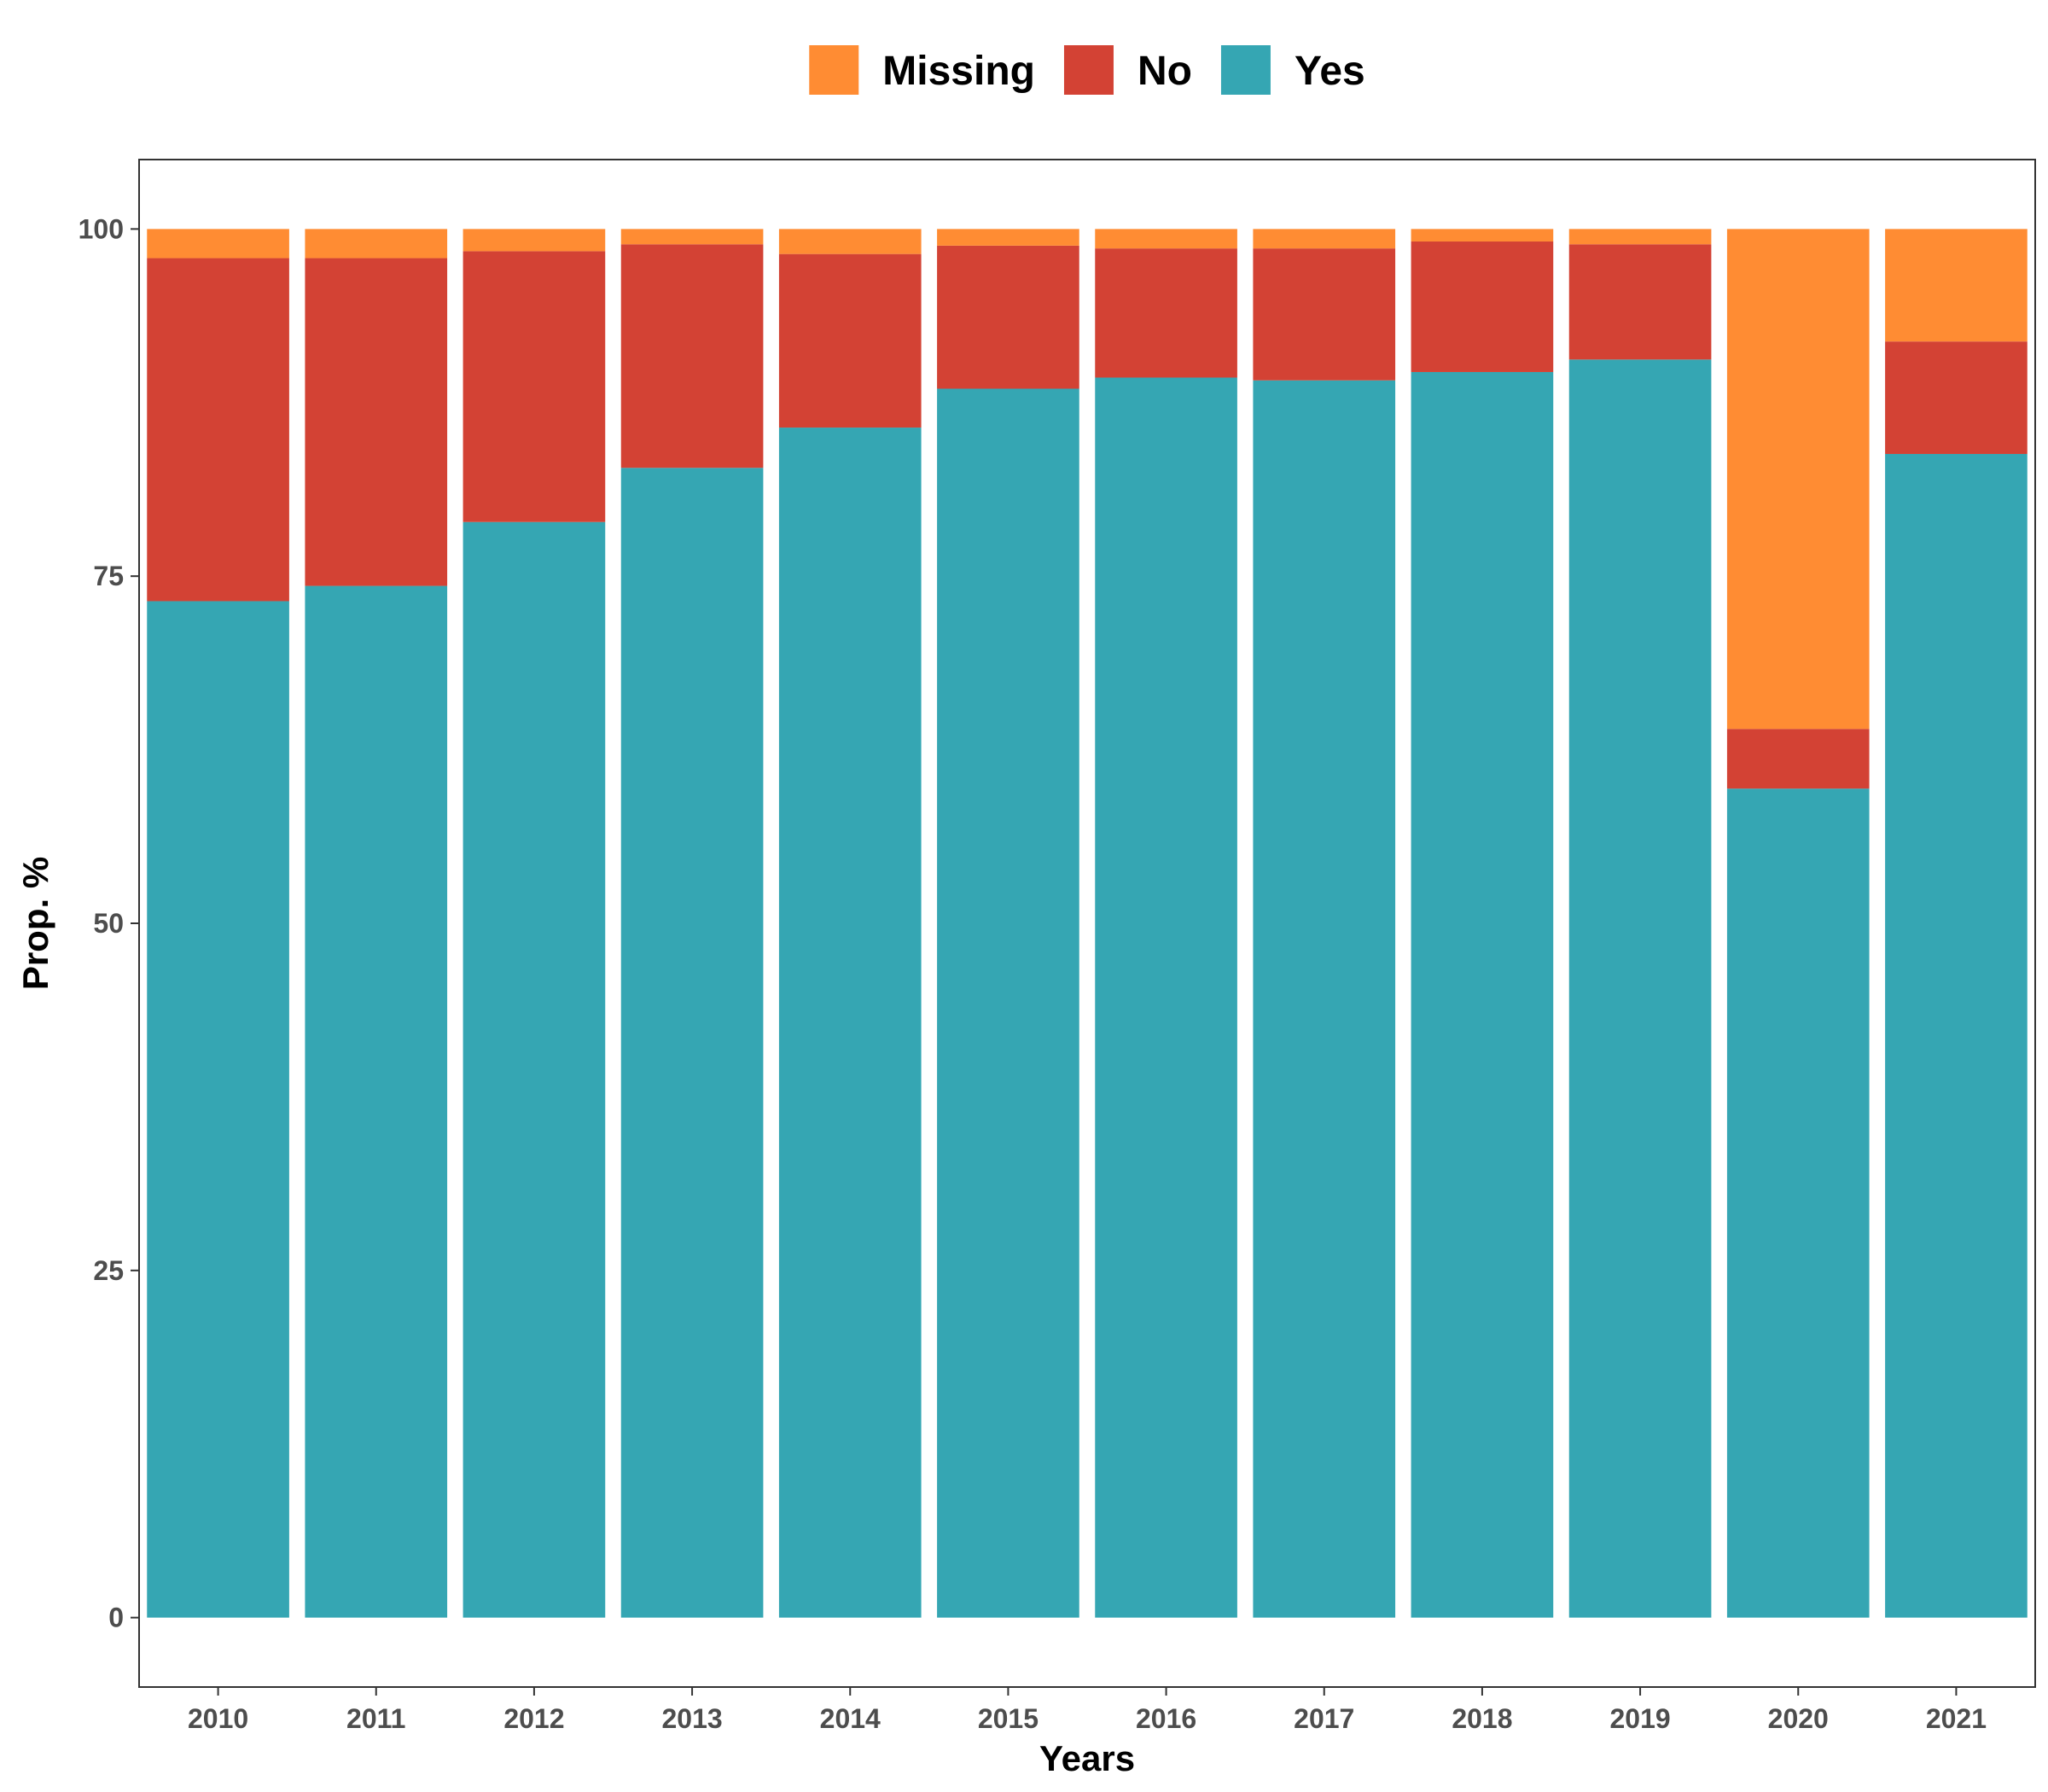 Image resolution: width=2048 pixels, height=1792 pixels. Describe the element at coordinates (1957, 285) in the screenshot. I see `bar-2021-missing` at that location.